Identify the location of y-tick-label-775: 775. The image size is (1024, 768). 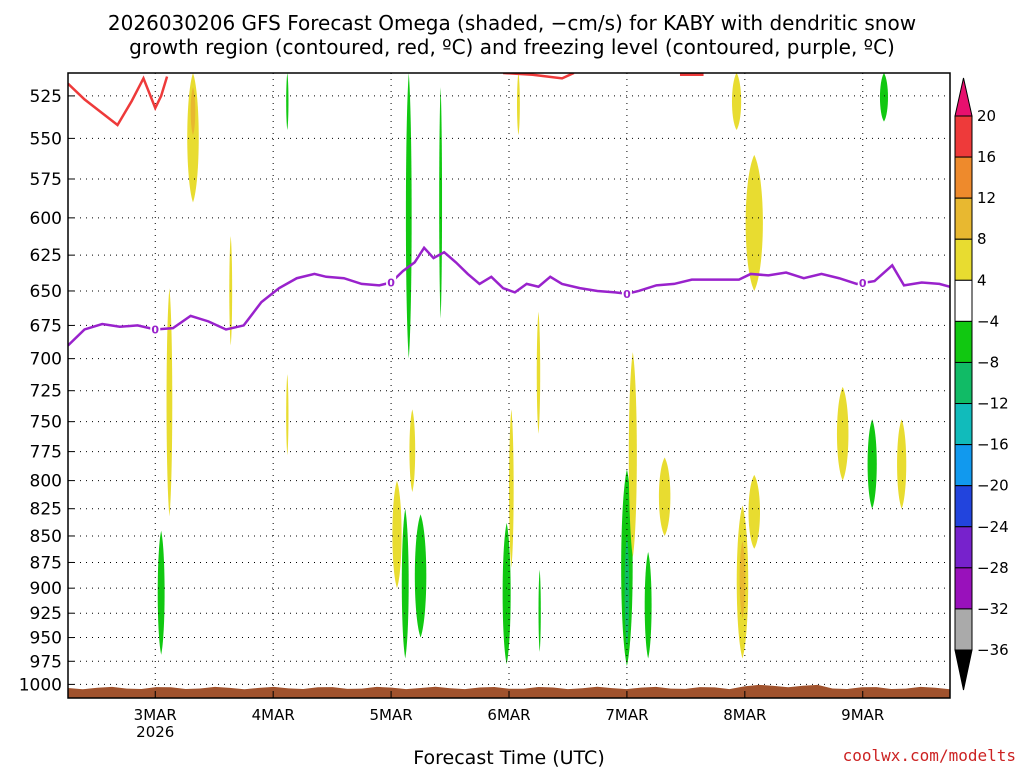
(46, 453).